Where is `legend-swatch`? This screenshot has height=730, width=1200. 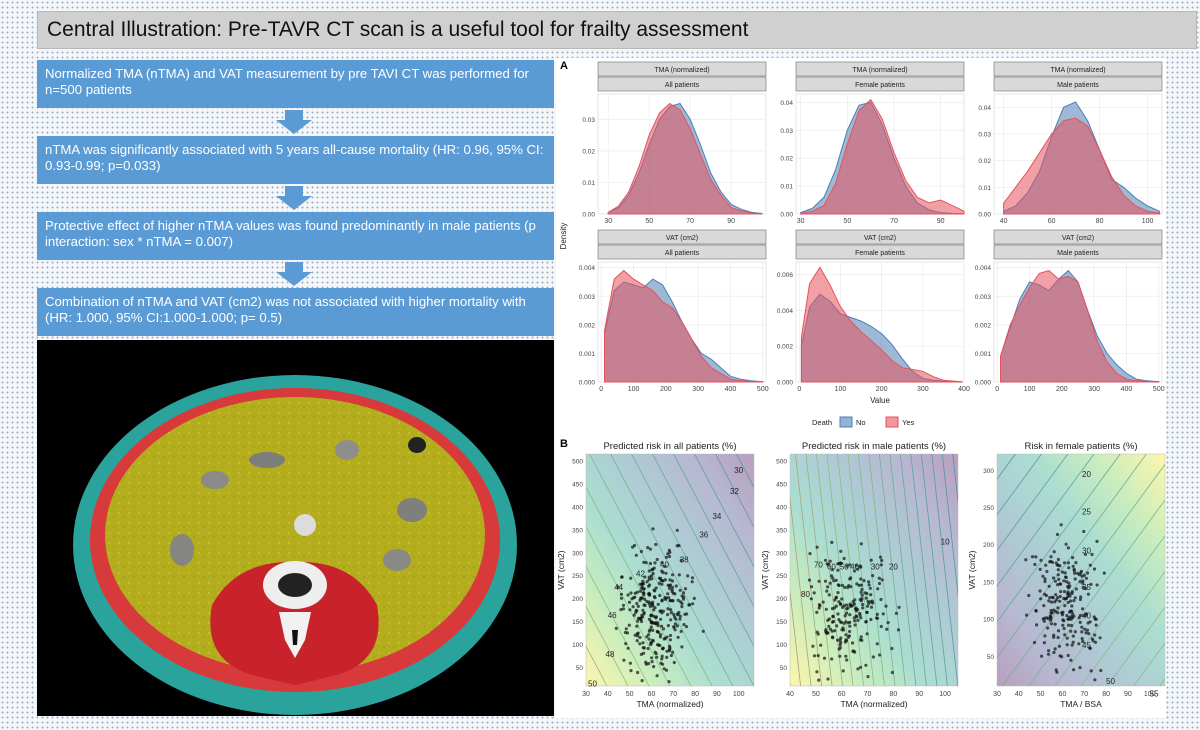
legend-swatch is located at coordinates (846, 422).